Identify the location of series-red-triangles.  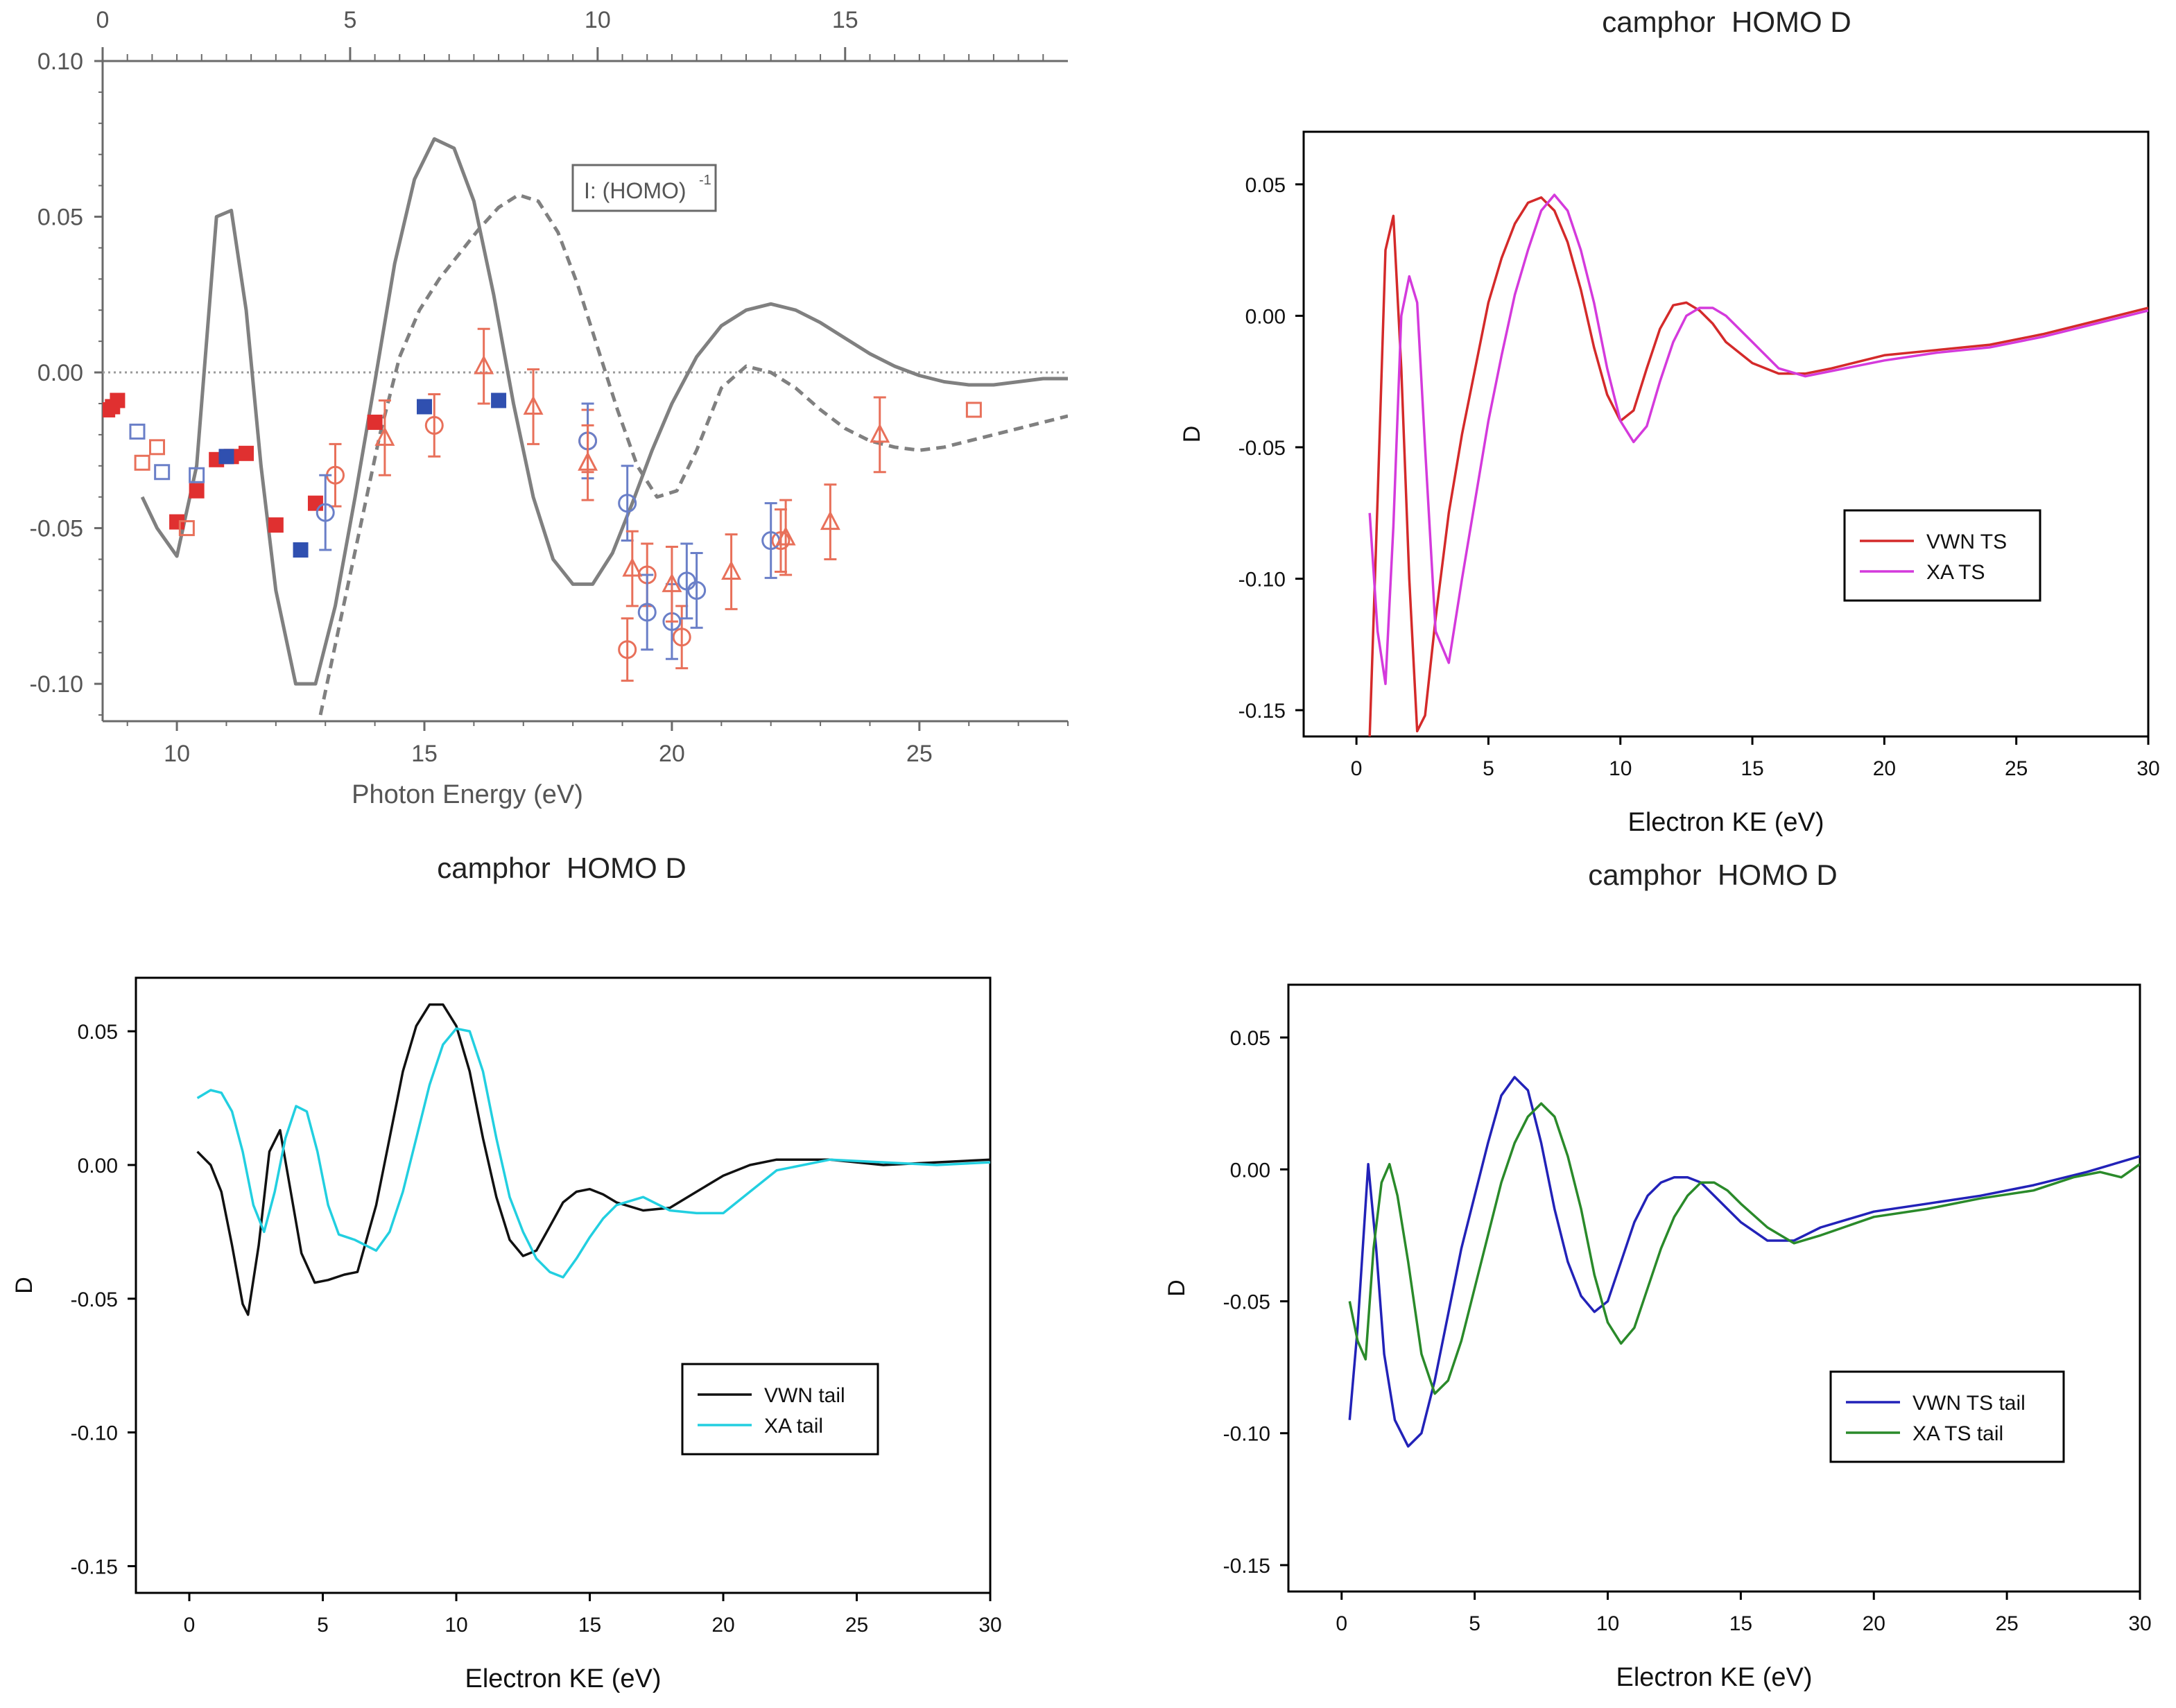
(632, 475).